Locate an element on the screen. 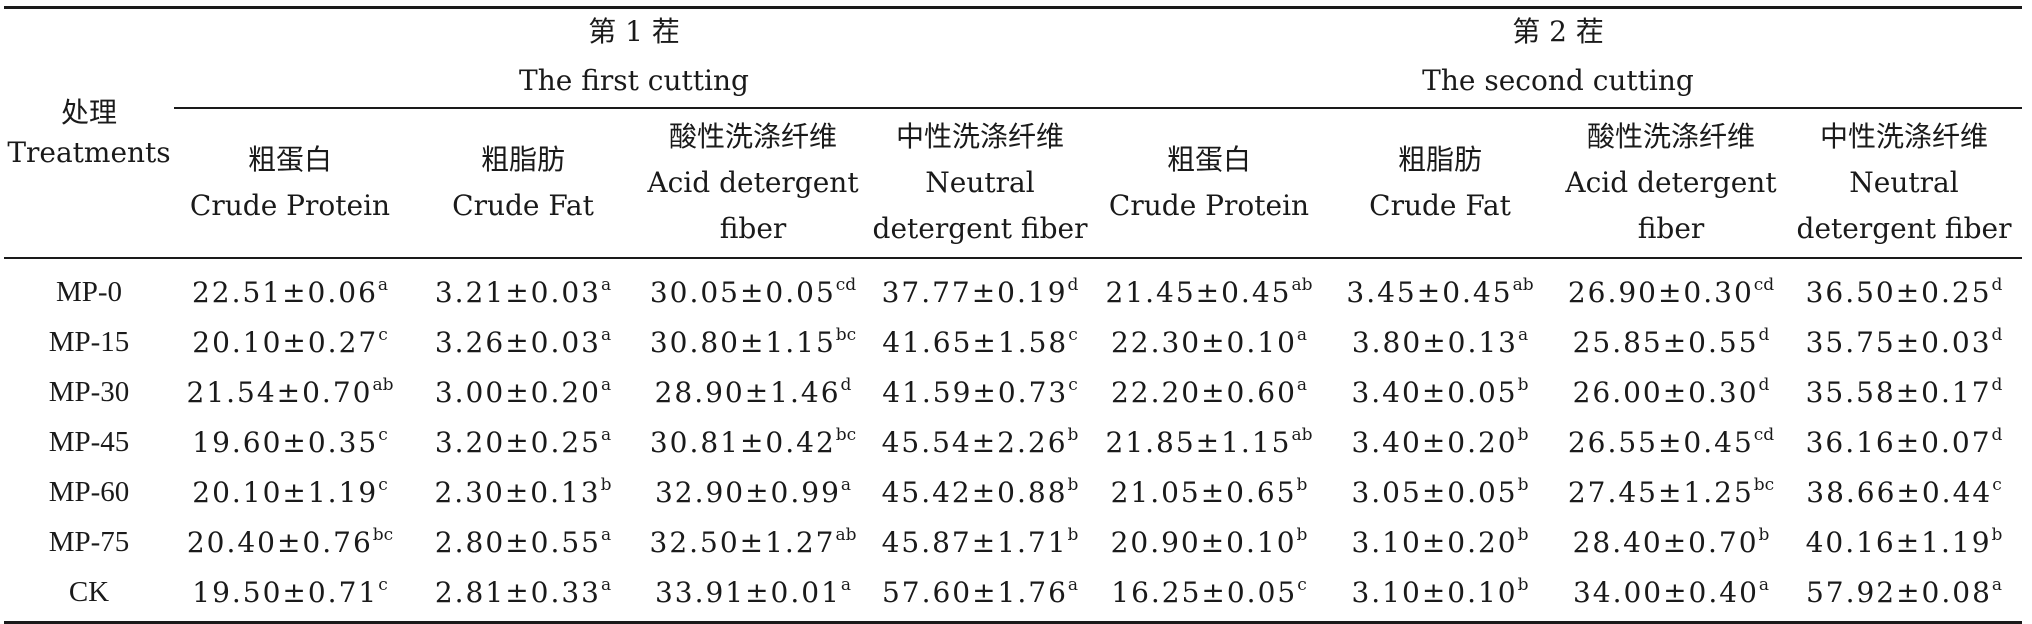 The height and width of the screenshot is (624, 2032). table-cell: 36.16±0.07d is located at coordinates (1904, 442).